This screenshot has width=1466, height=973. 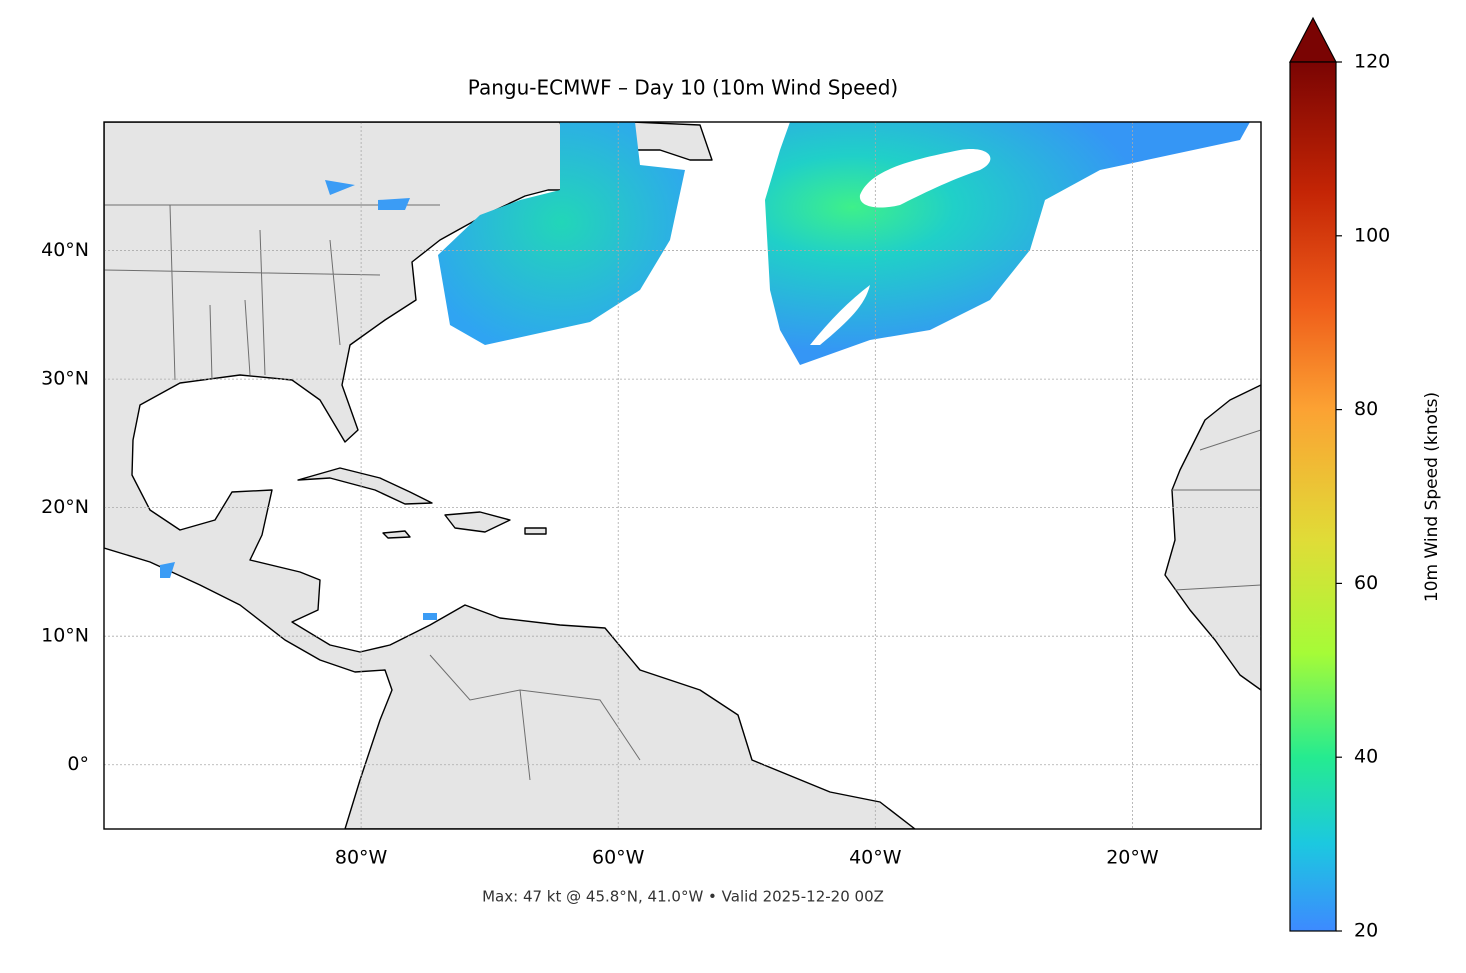 I want to click on colorbar-extend, so click(x=1313, y=39).